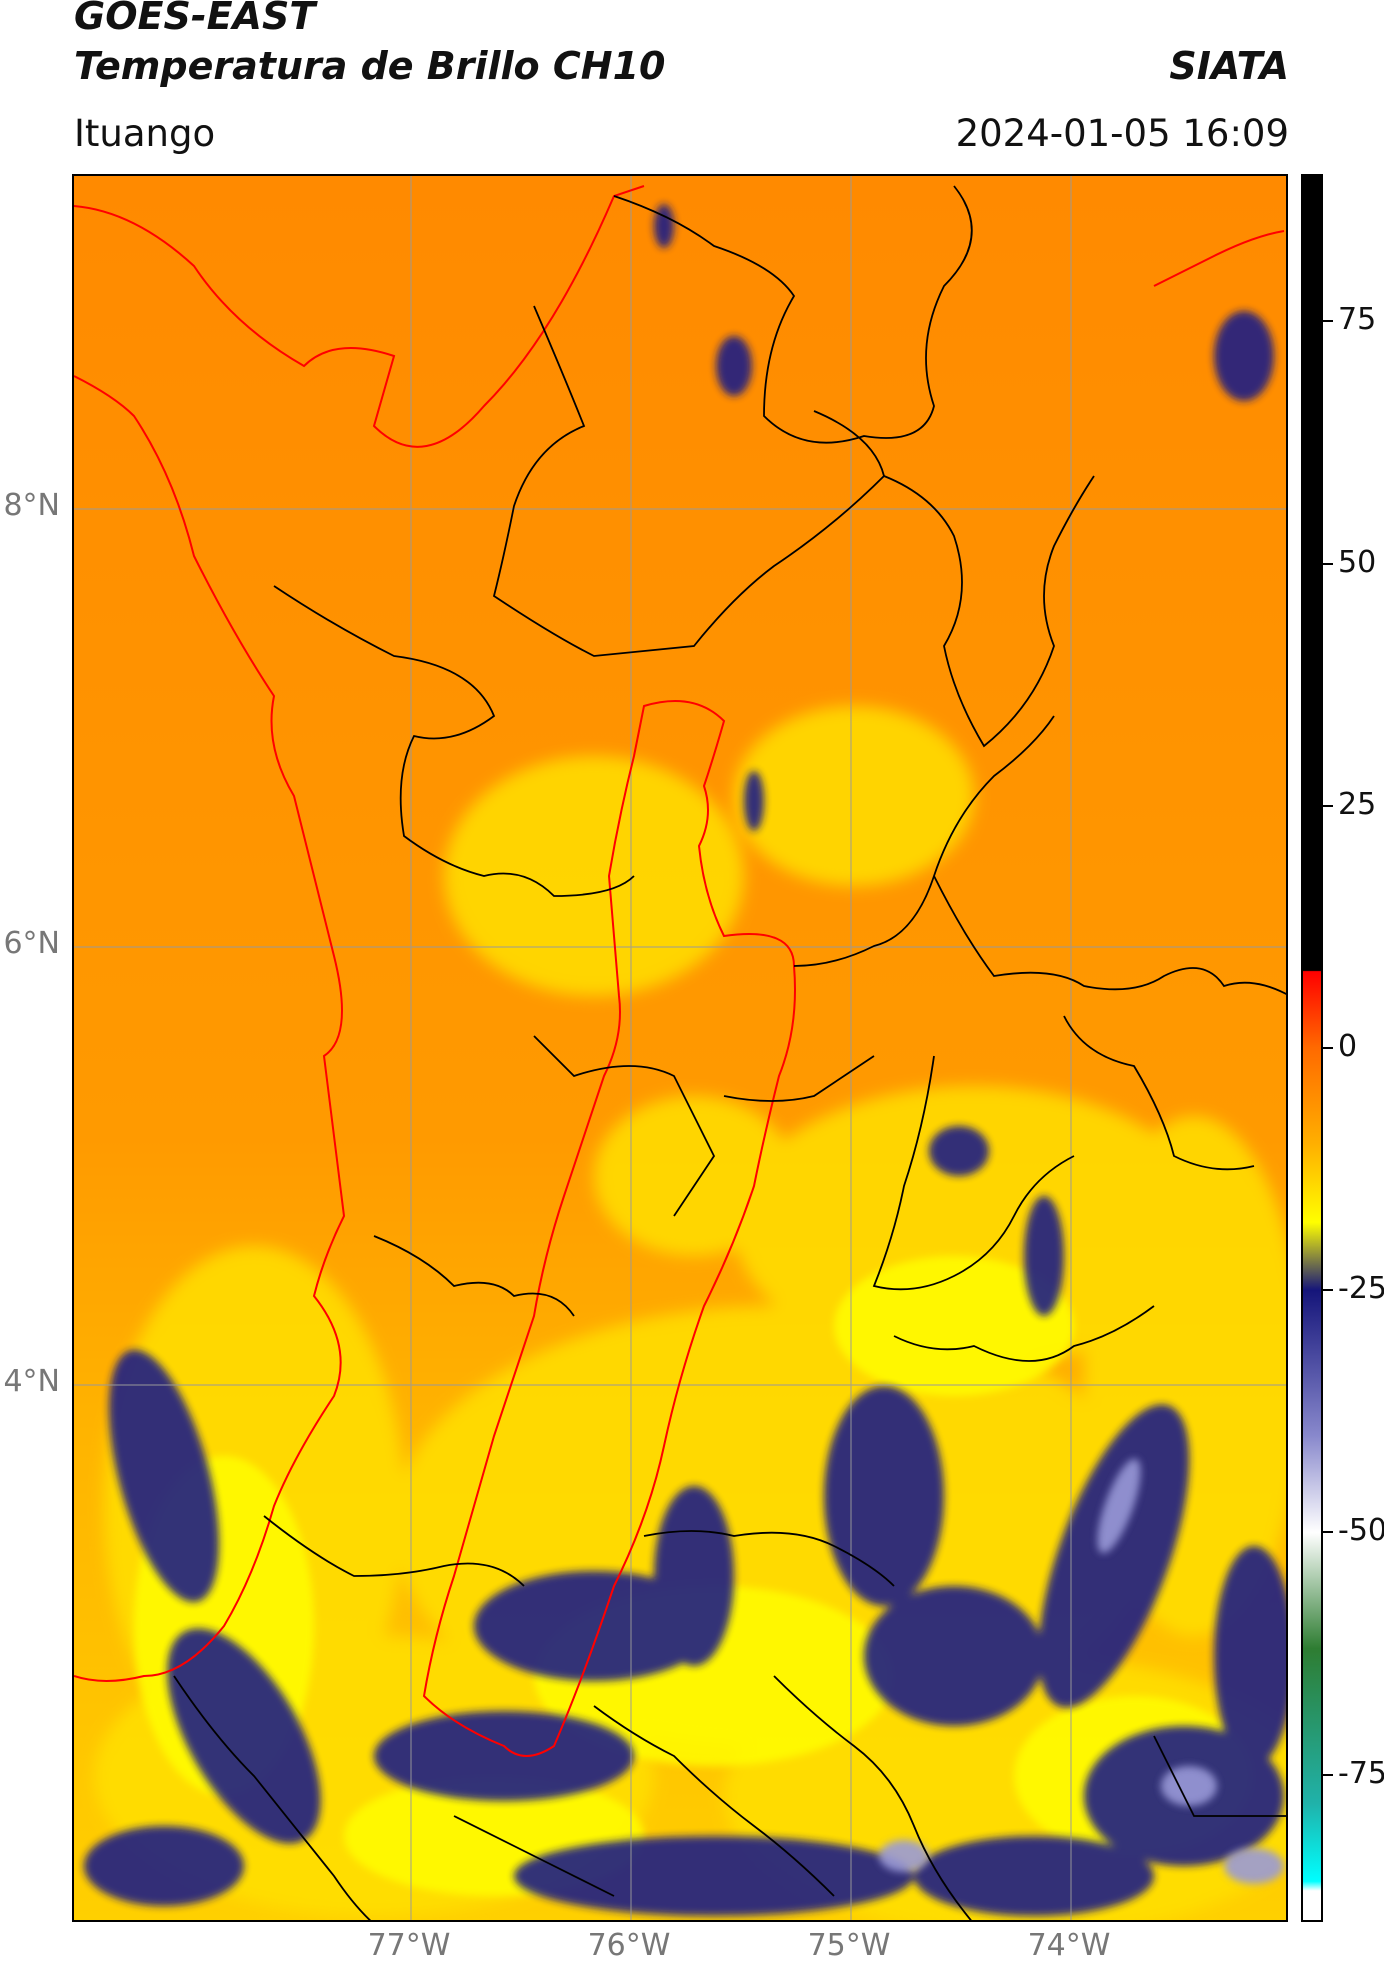  Describe the element at coordinates (1357, 562) in the screenshot. I see `colorbar-tick-label: 50` at that location.